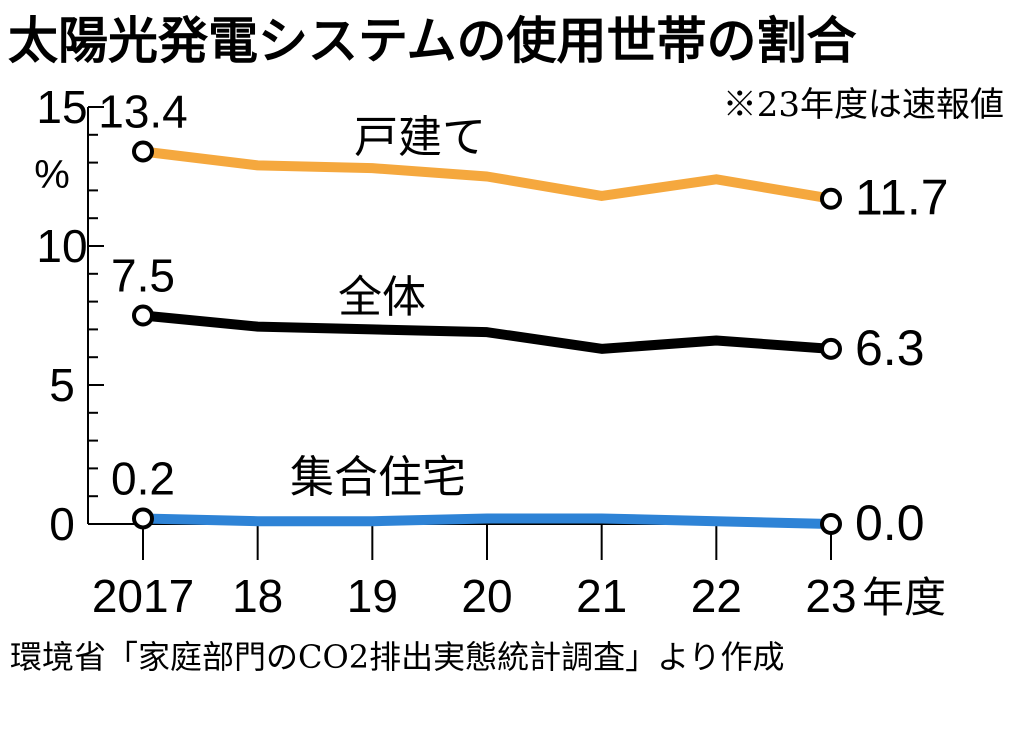 This screenshot has width=1024, height=744. Describe the element at coordinates (143, 111) in the screenshot. I see `data-label-start: 13.4` at that location.